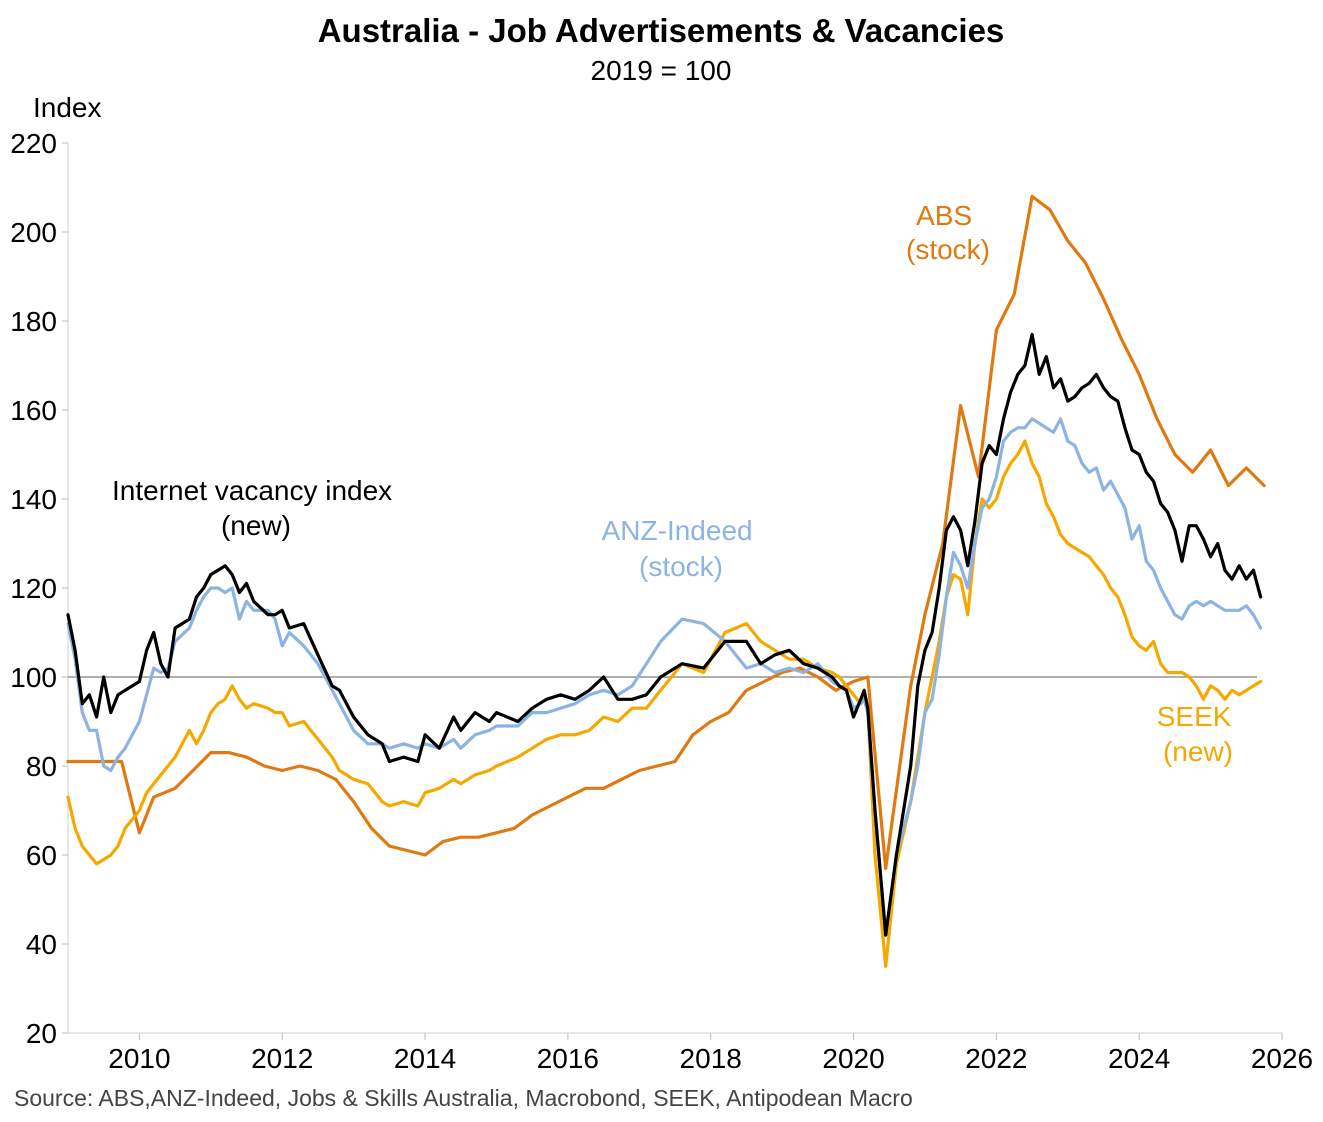 Image resolution: width=1323 pixels, height=1122 pixels. I want to click on annotation-abs-line-2: (stock), so click(948, 249).